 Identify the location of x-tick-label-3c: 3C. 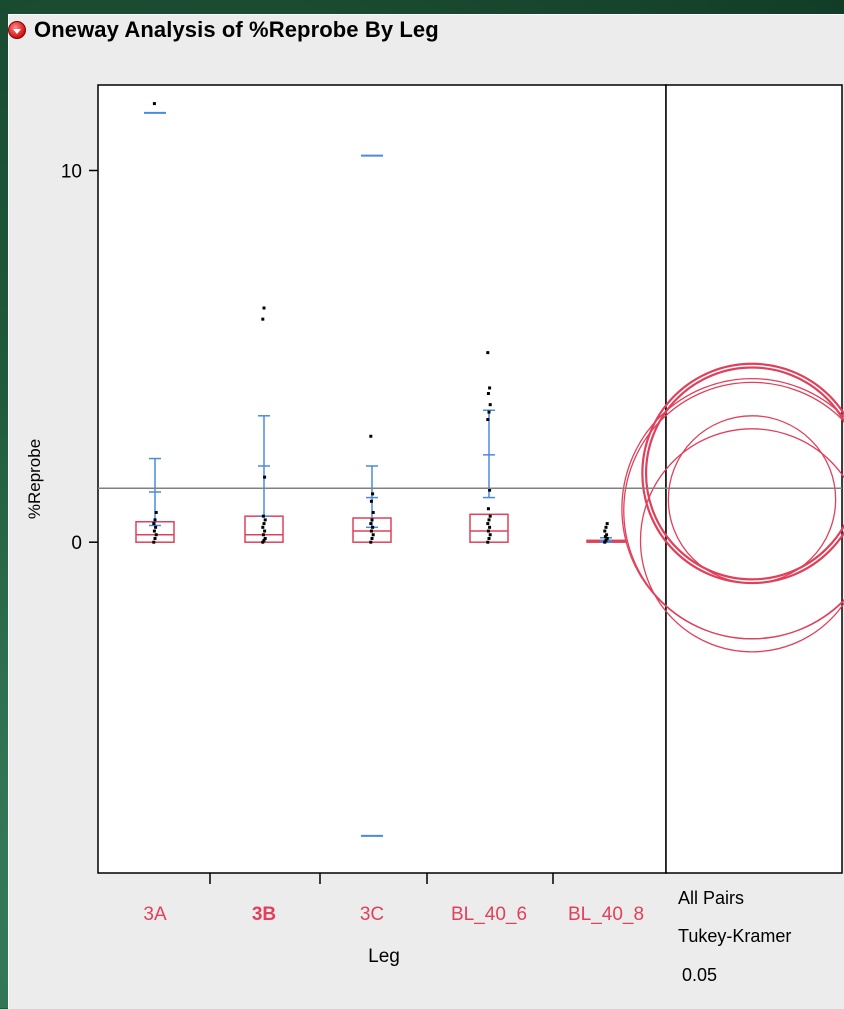
(372, 914).